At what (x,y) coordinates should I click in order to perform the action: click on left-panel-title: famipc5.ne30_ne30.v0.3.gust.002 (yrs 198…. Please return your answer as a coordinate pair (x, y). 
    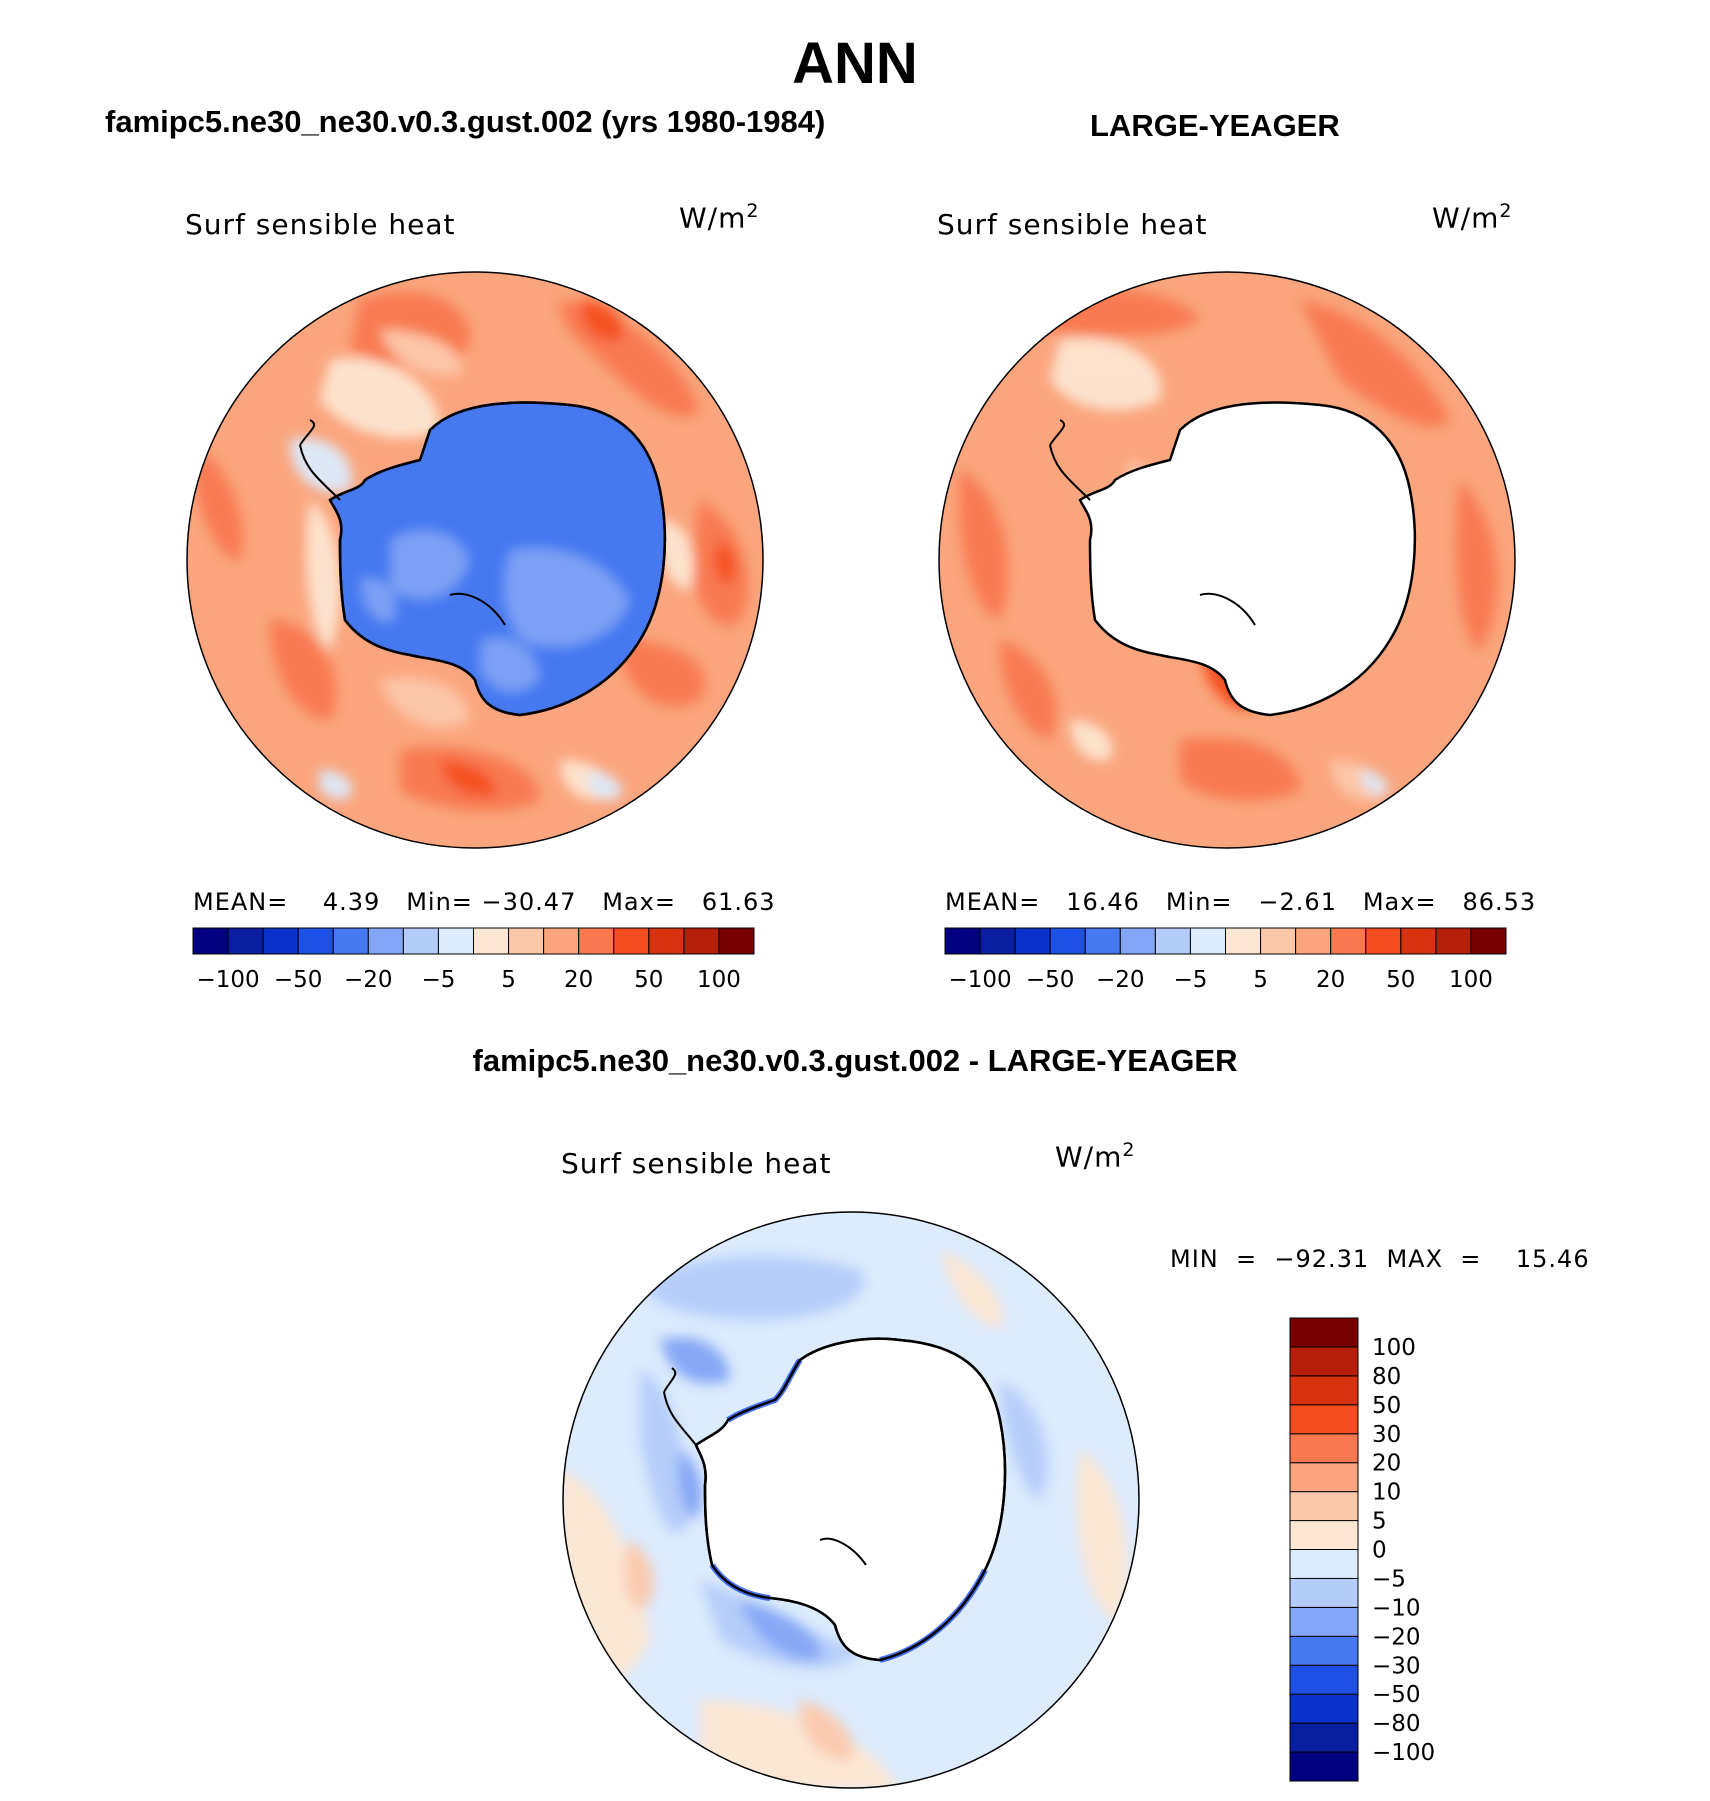
    Looking at the image, I should click on (465, 121).